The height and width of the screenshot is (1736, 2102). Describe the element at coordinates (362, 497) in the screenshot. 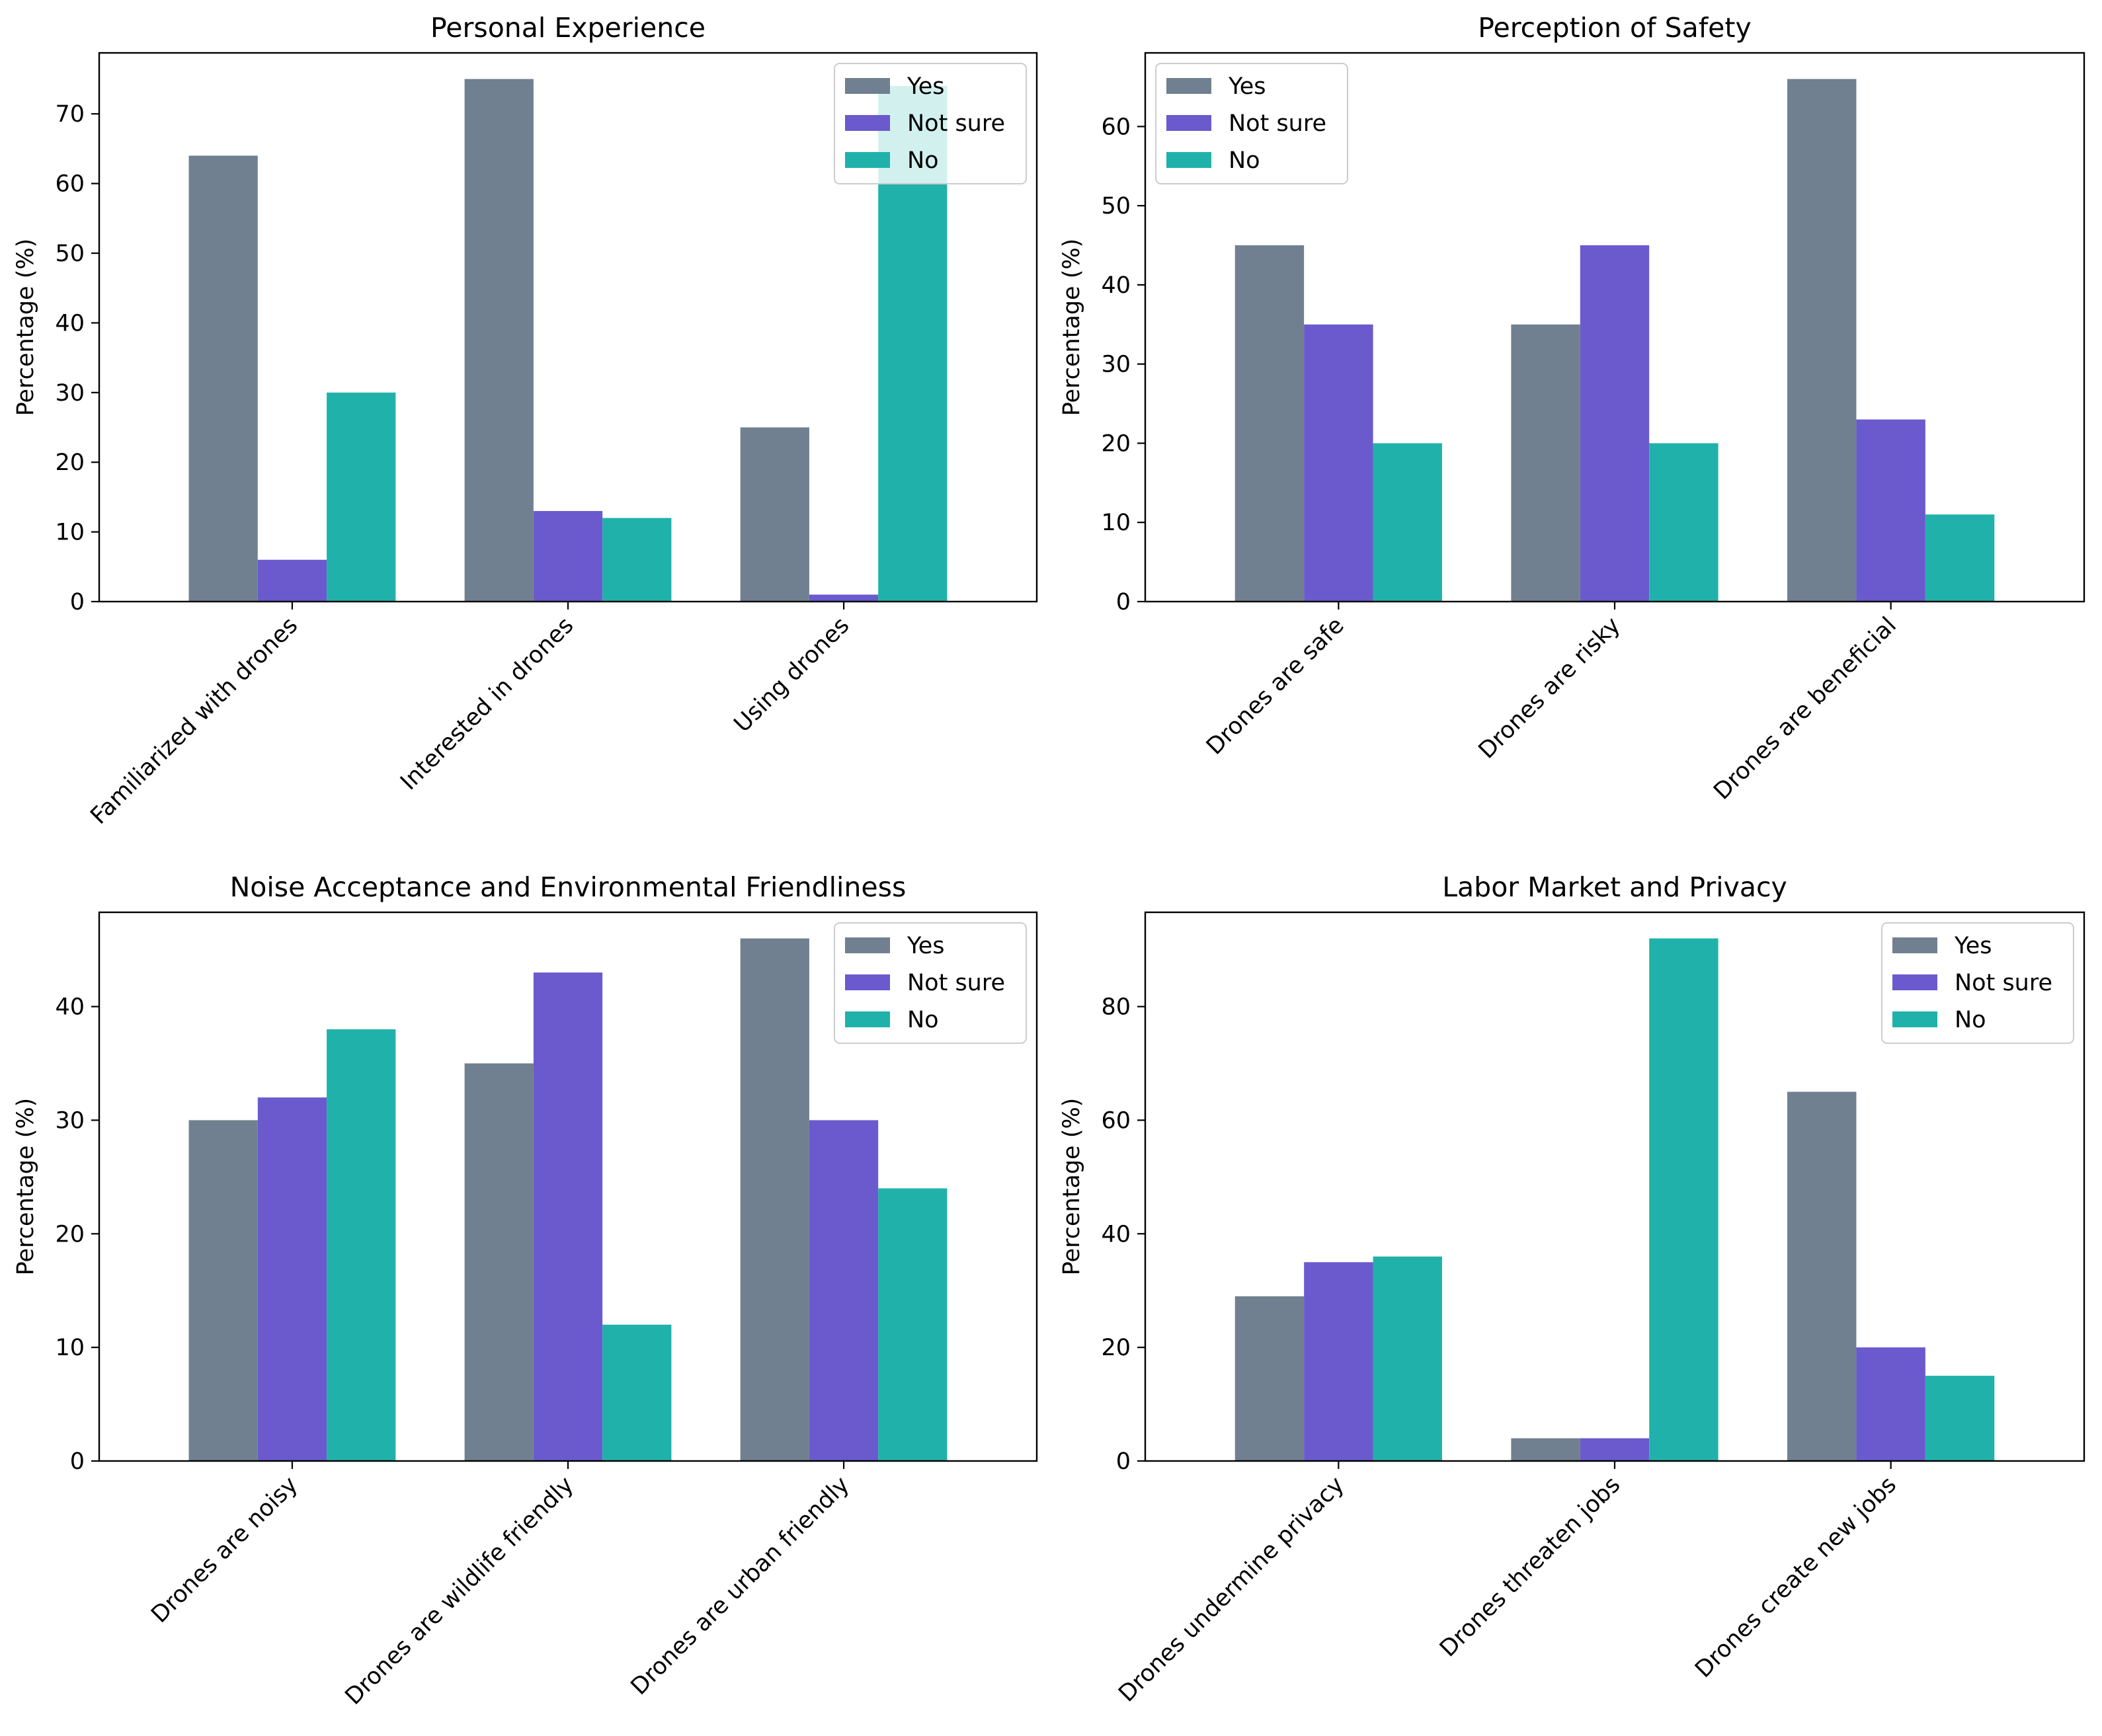

I see `bar-no-familiarized-with-drones` at that location.